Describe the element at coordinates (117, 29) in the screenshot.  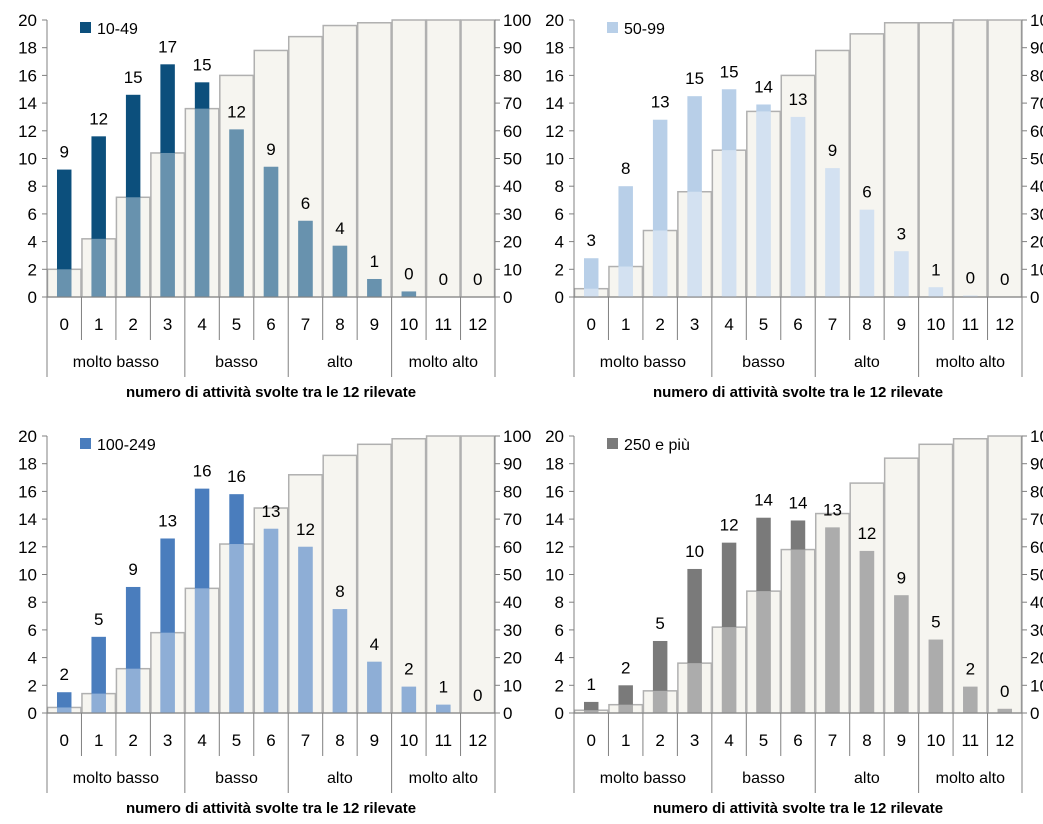
I see `legend-label: 10-49` at that location.